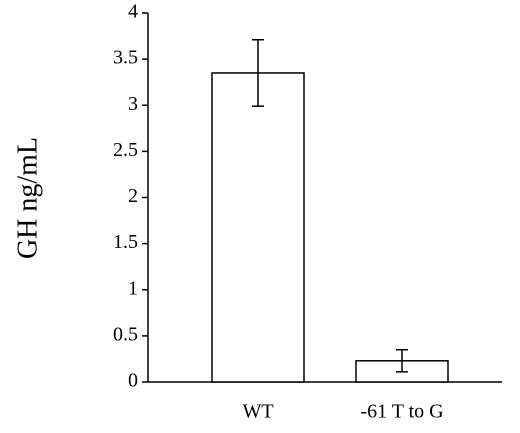 This screenshot has width=520, height=433. I want to click on y-tick-label: 3, so click(133, 104).